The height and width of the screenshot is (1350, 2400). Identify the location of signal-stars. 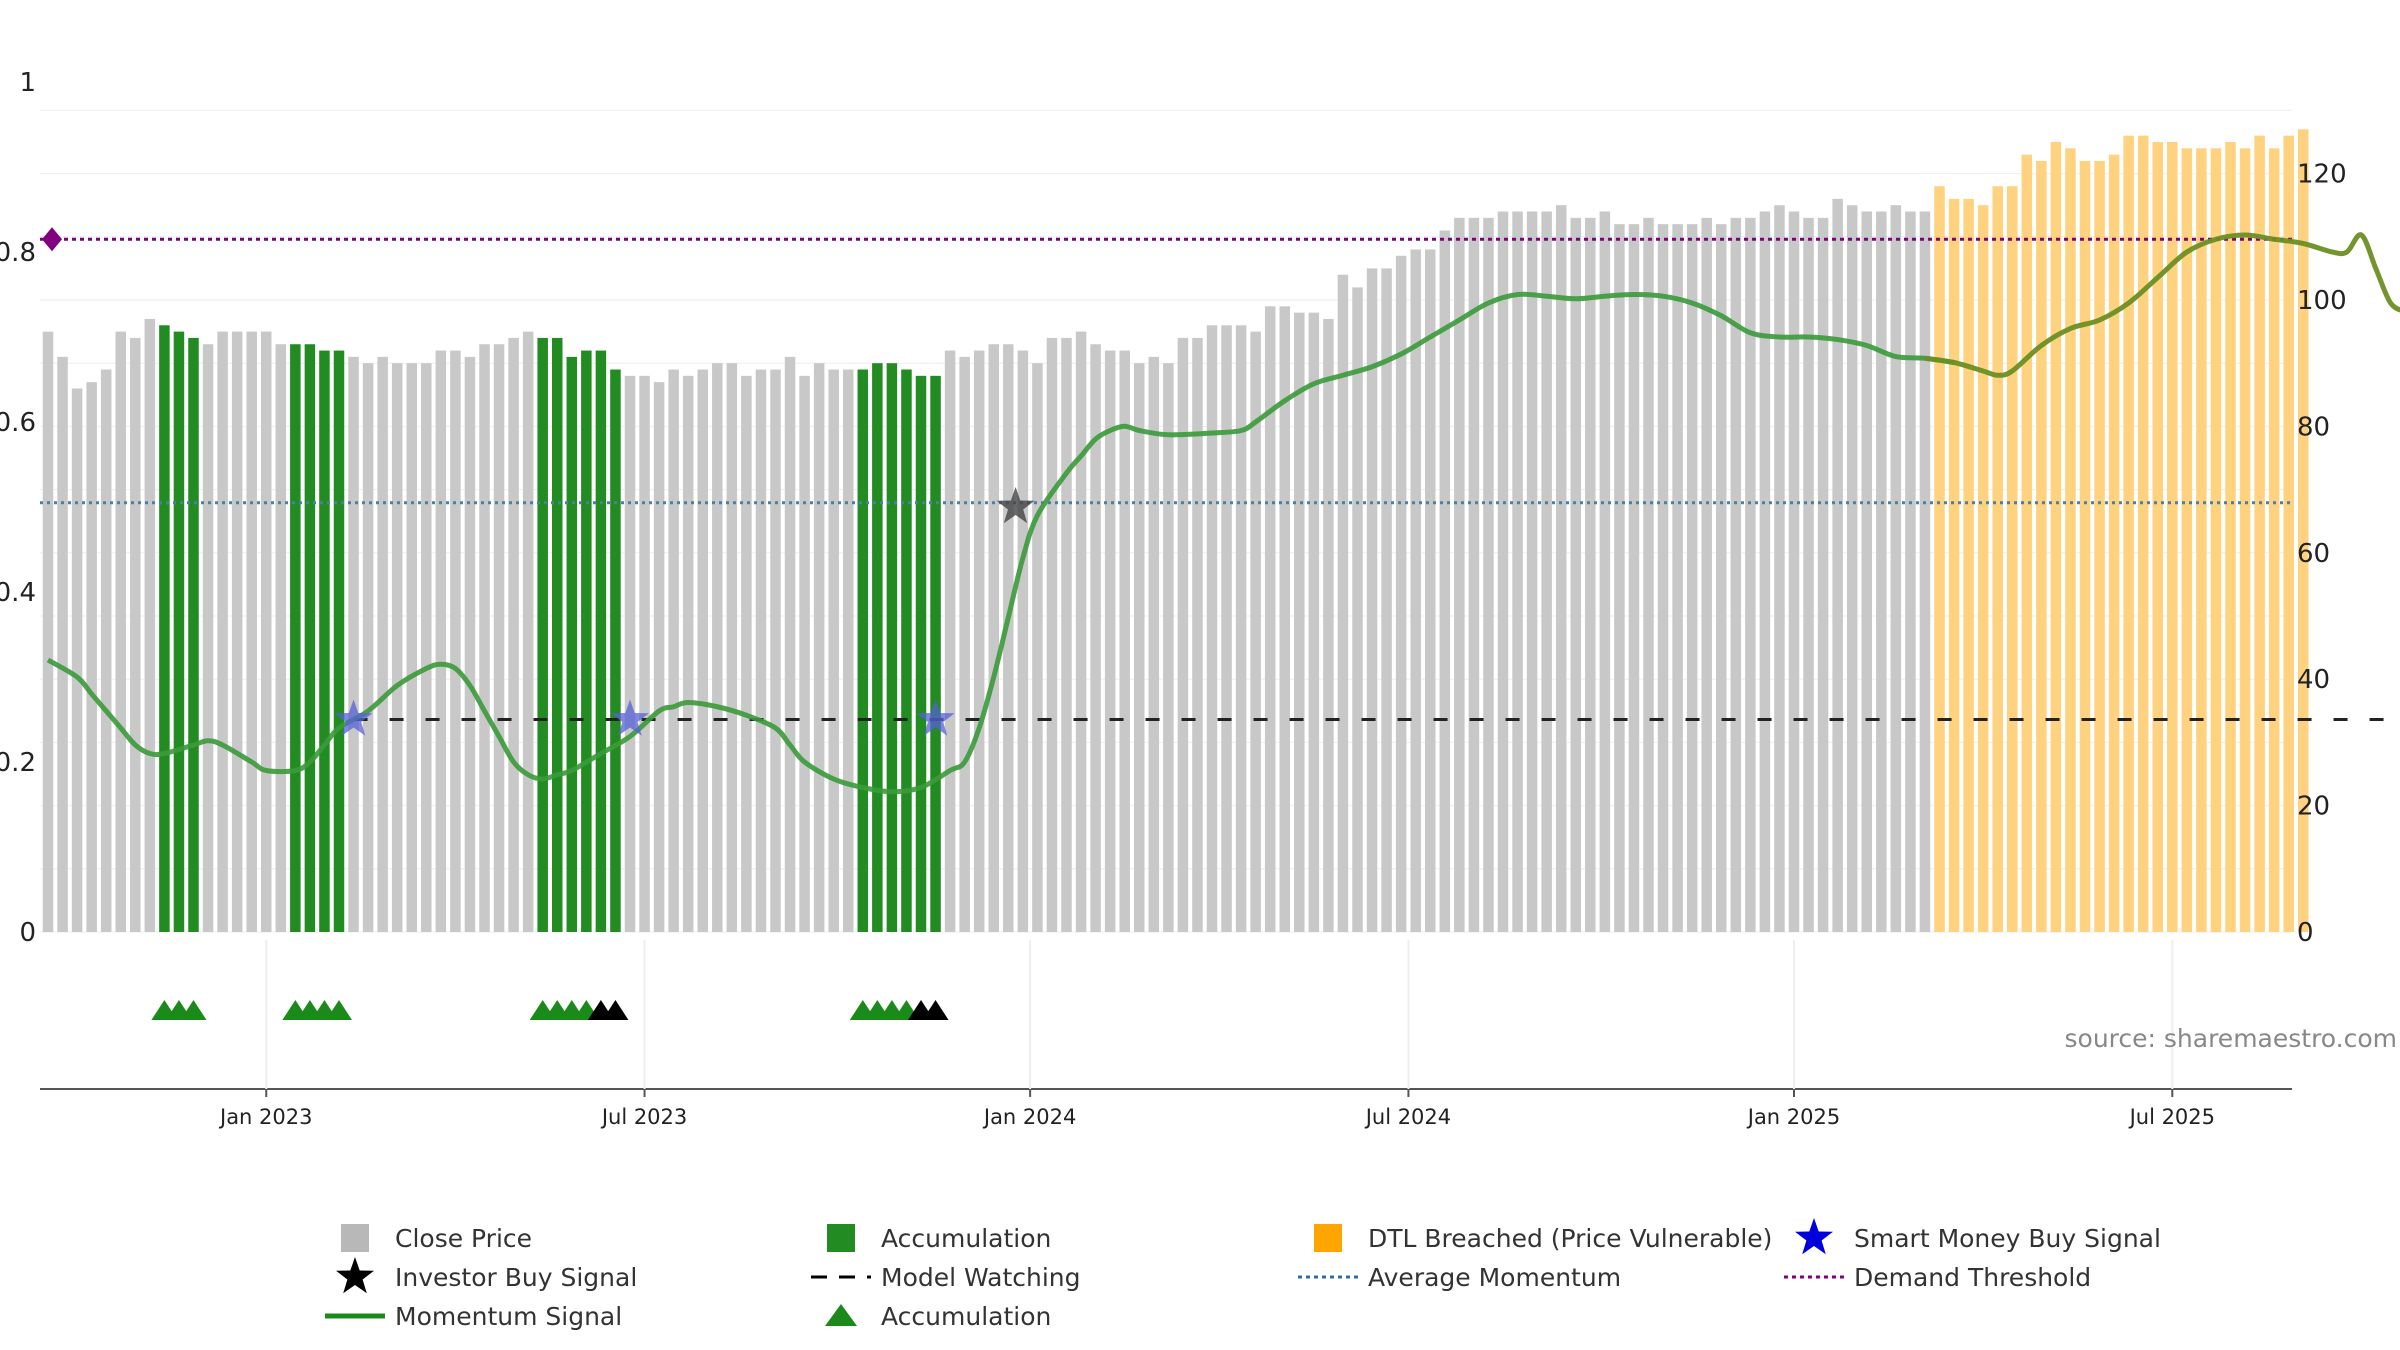
(684, 611).